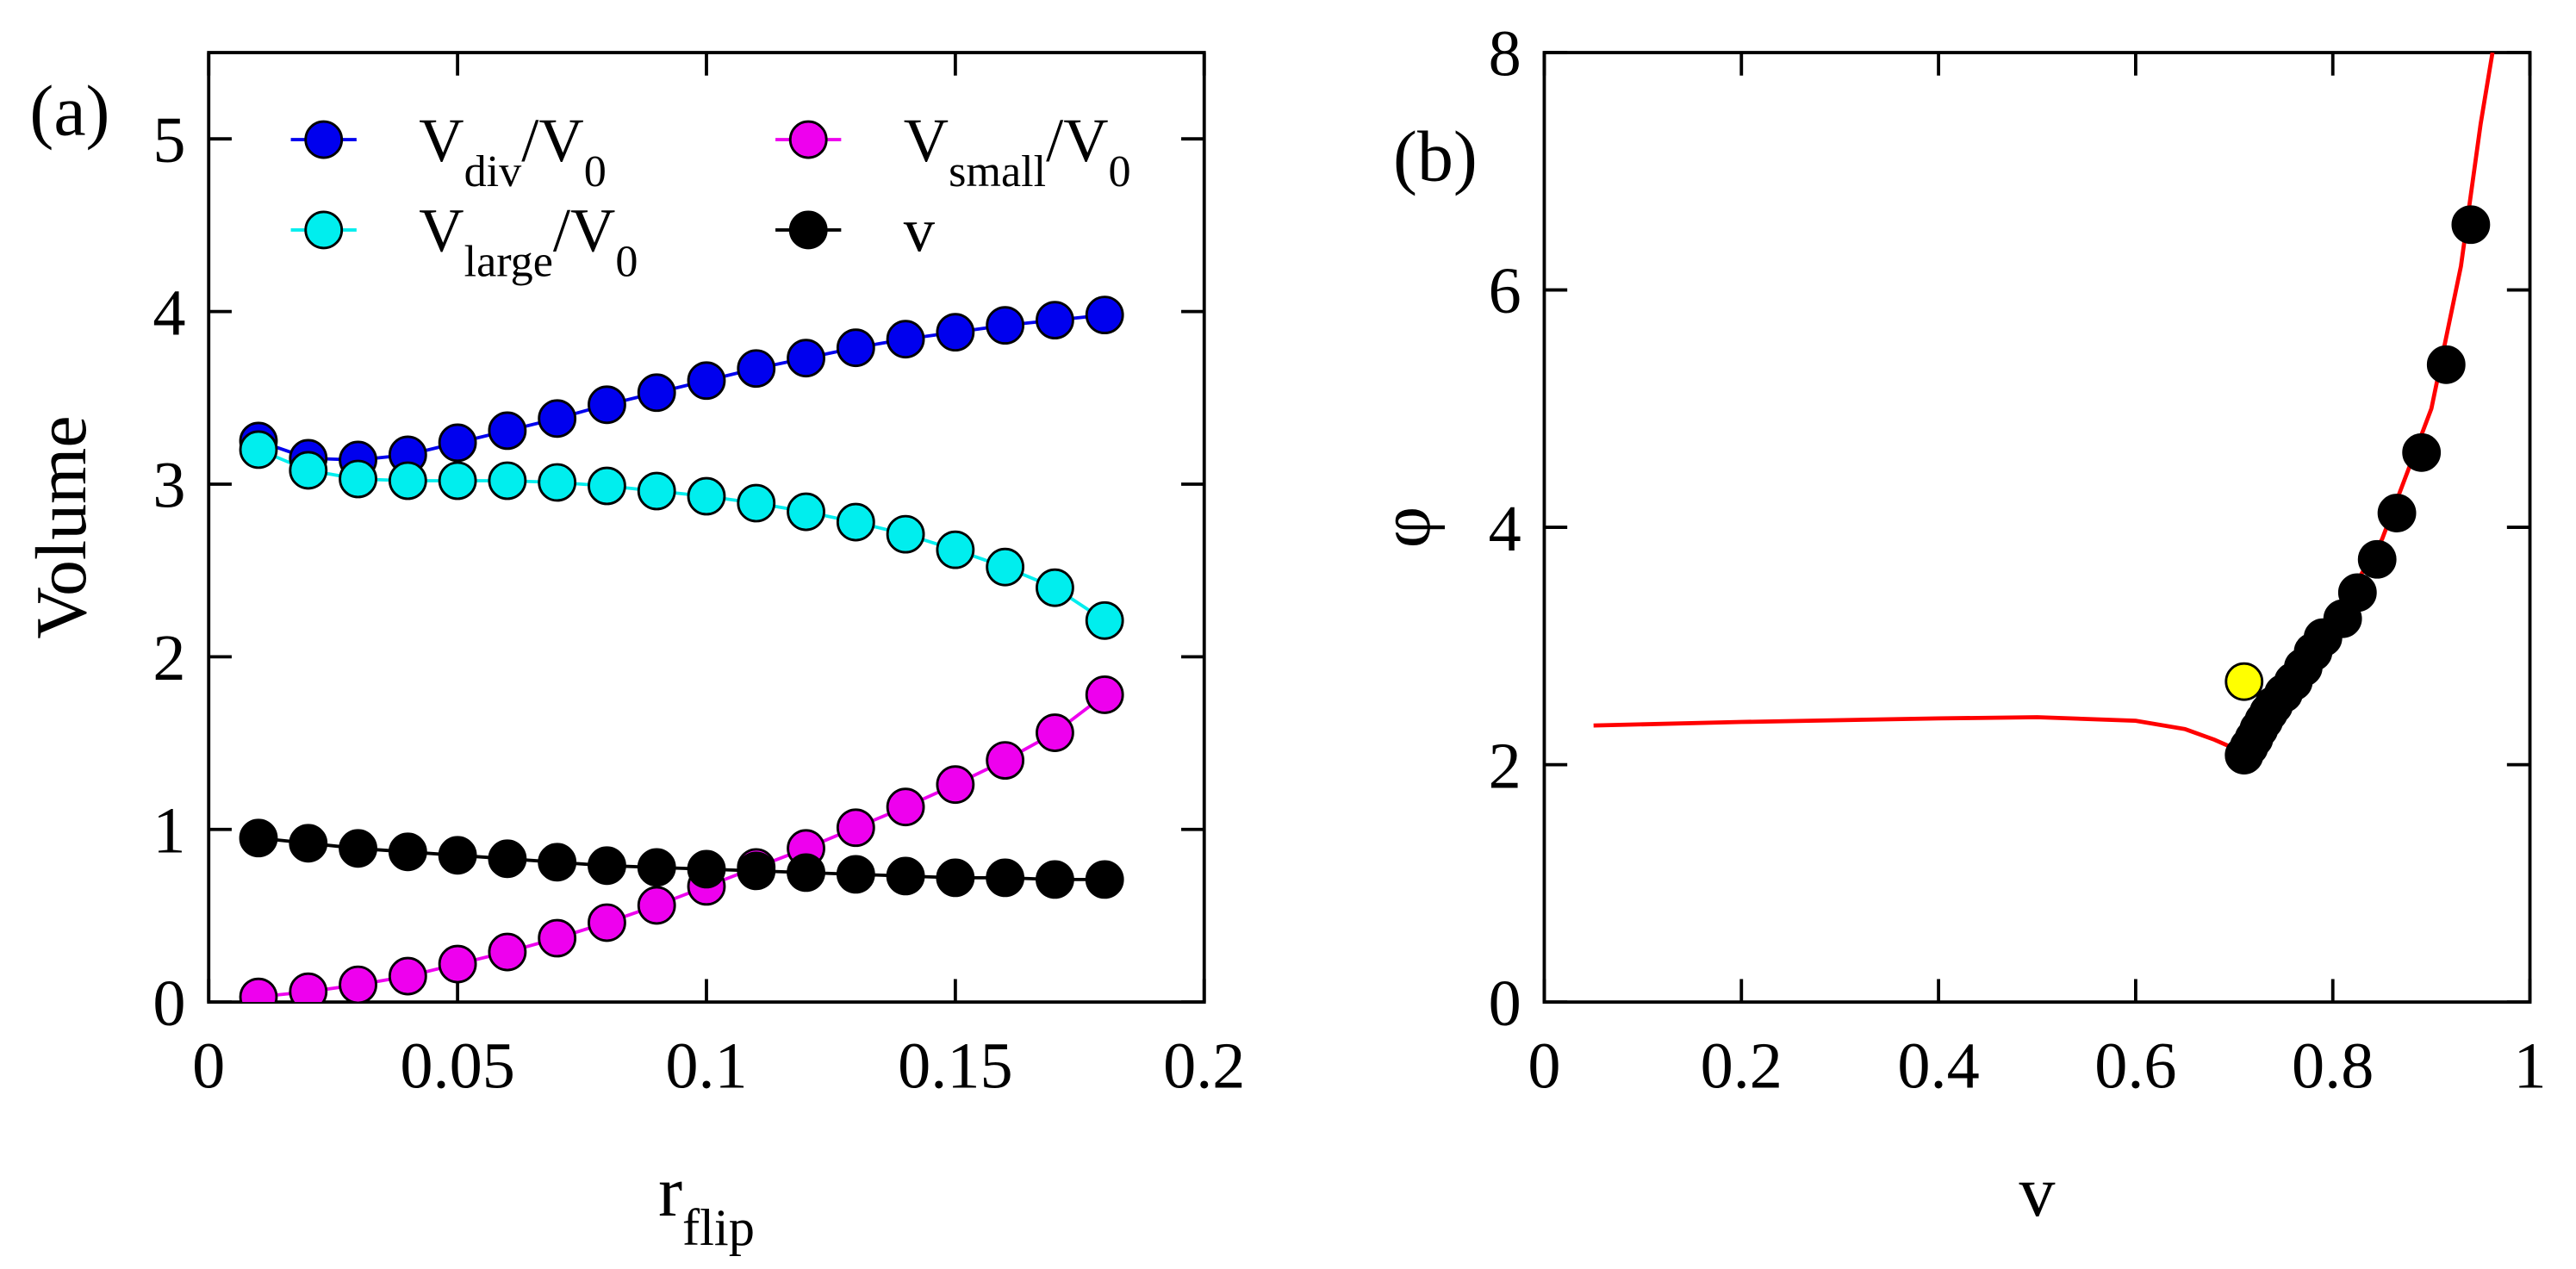 This screenshot has height=1269, width=2576. Describe the element at coordinates (509, 261) in the screenshot. I see `text-part: large` at that location.